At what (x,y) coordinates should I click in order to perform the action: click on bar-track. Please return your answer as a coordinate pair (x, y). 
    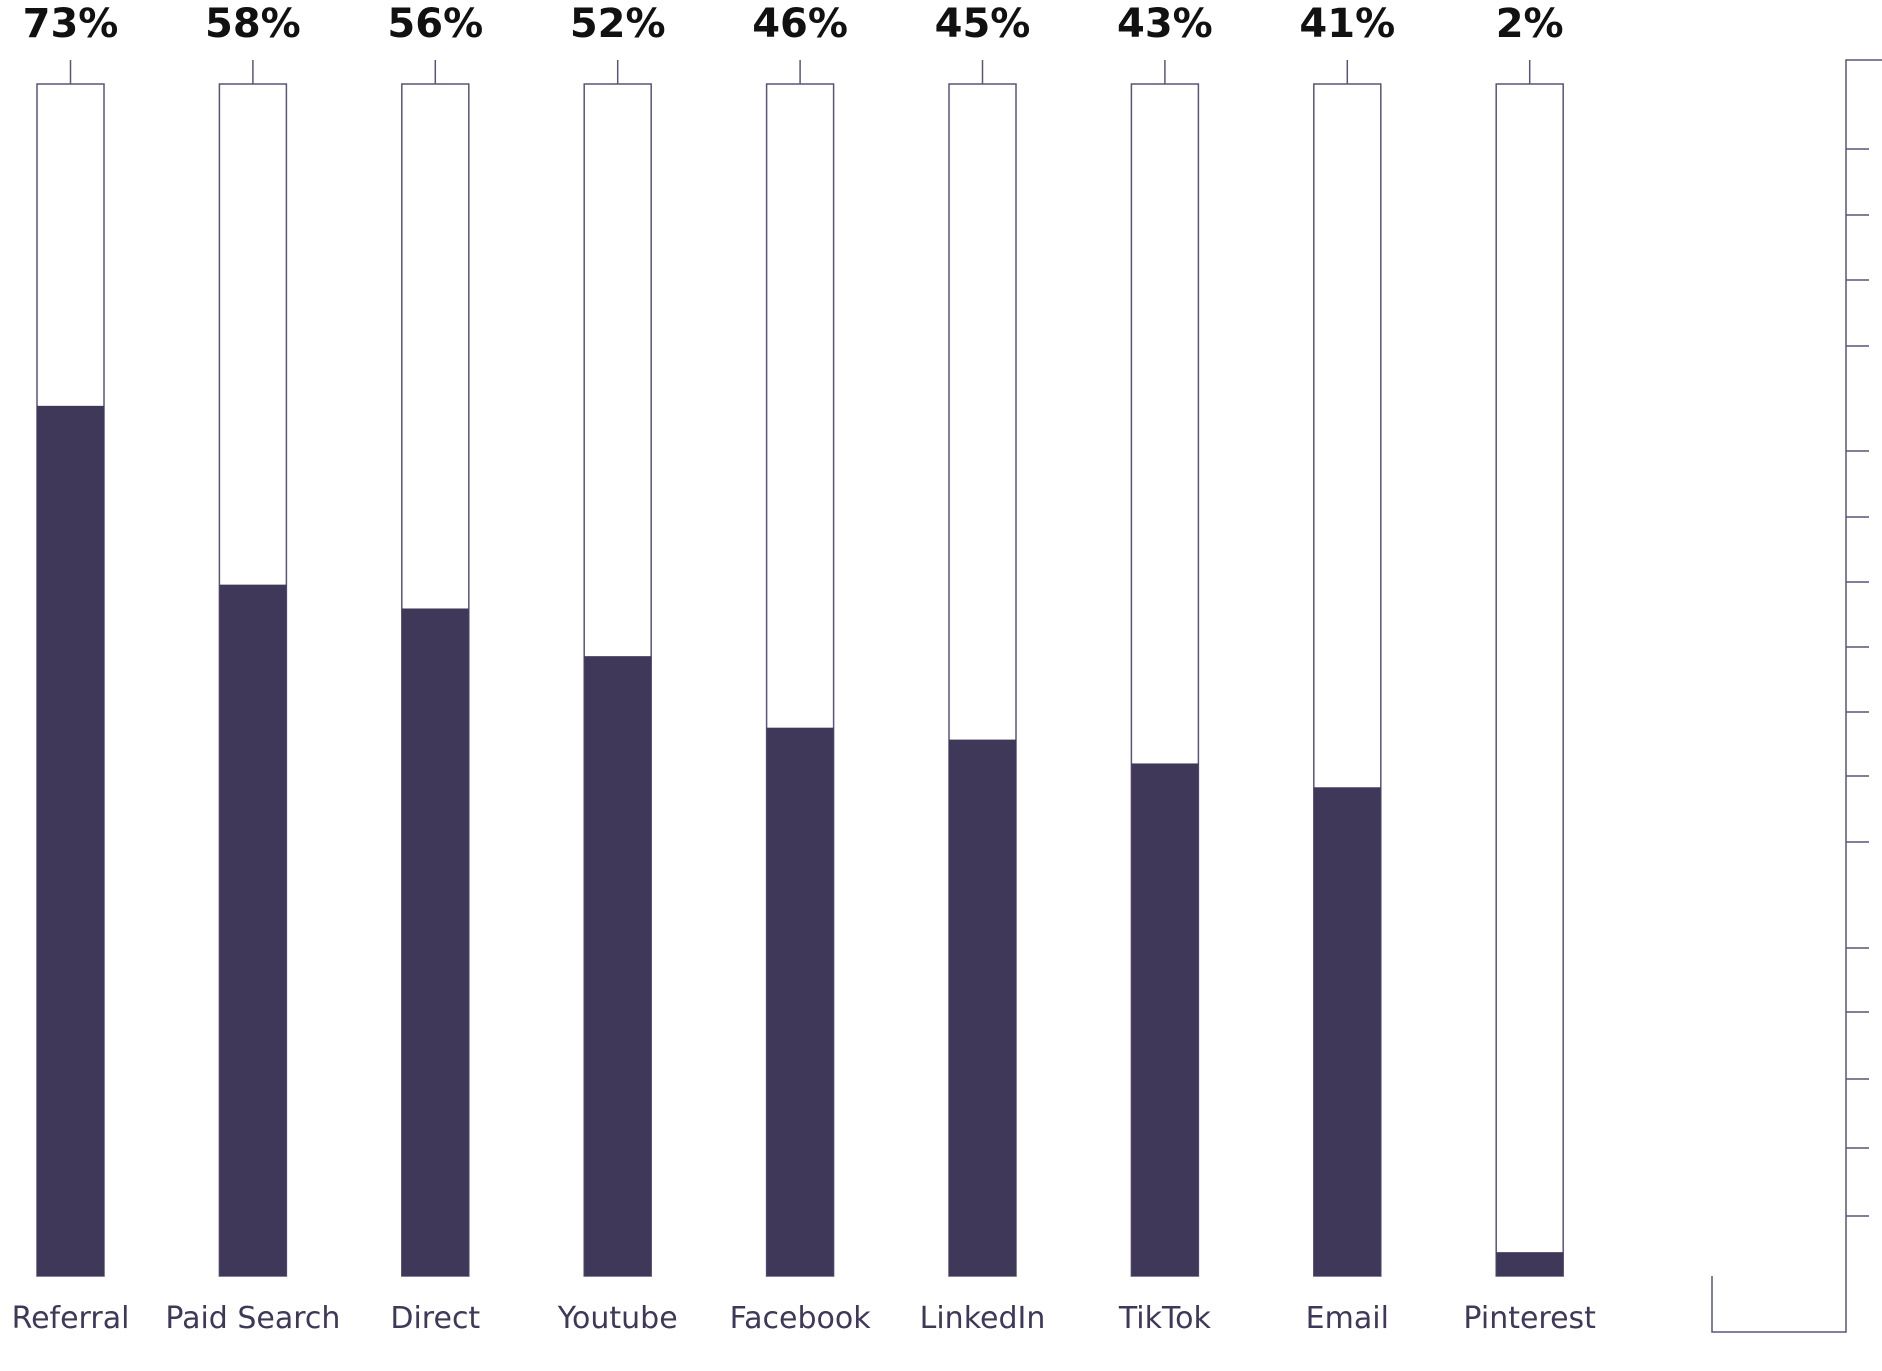
    Looking at the image, I should click on (1529, 680).